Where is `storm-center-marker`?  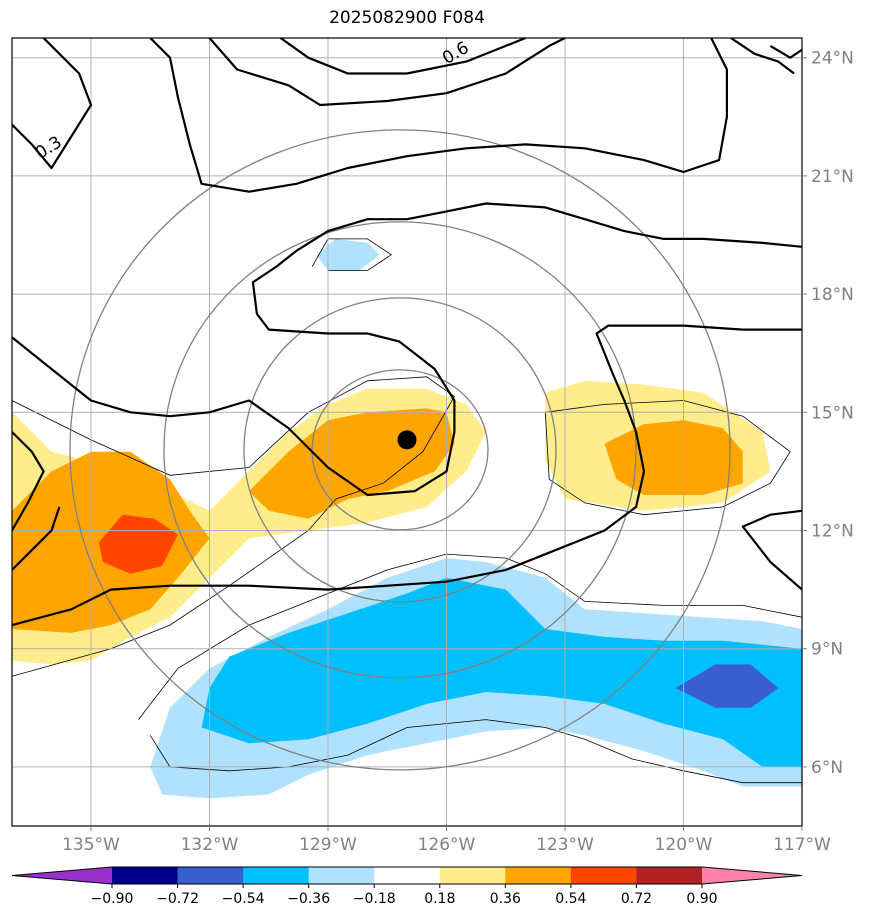 storm-center-marker is located at coordinates (407, 440).